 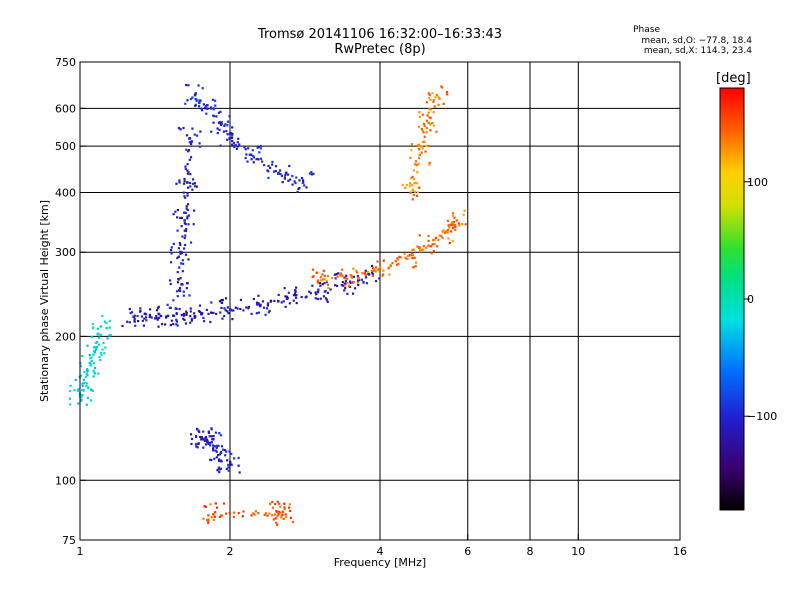 What do you see at coordinates (80, 551) in the screenshot?
I see `x-tick-label: 1` at bounding box center [80, 551].